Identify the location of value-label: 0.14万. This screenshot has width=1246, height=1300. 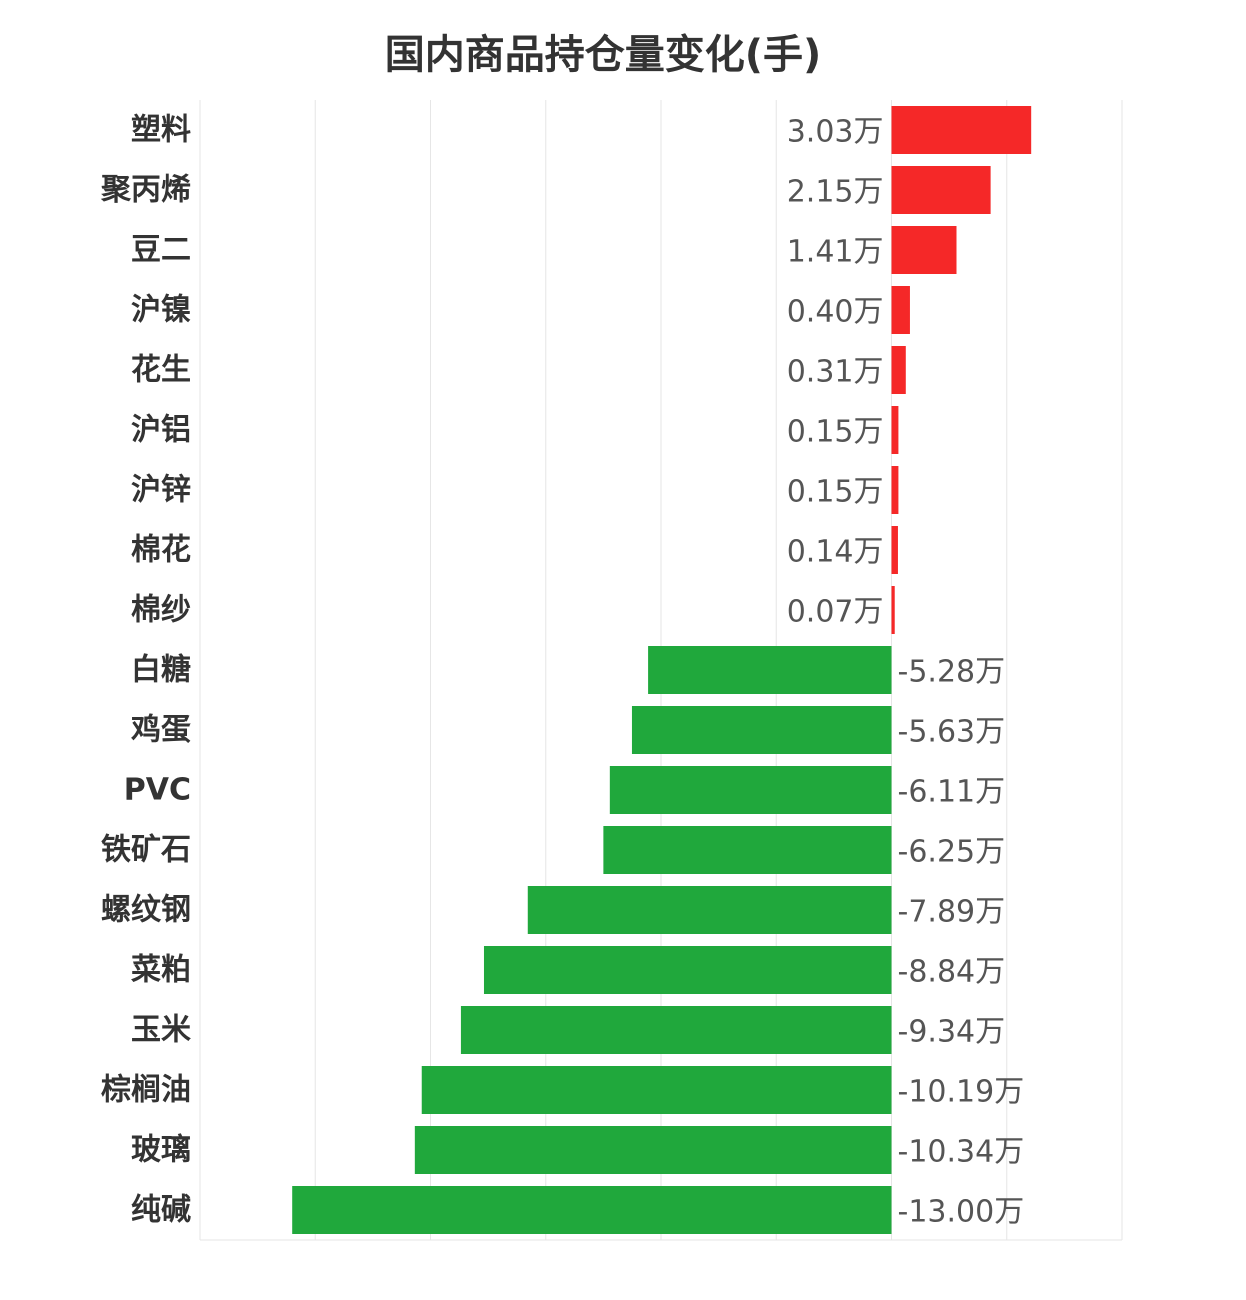
(835, 552).